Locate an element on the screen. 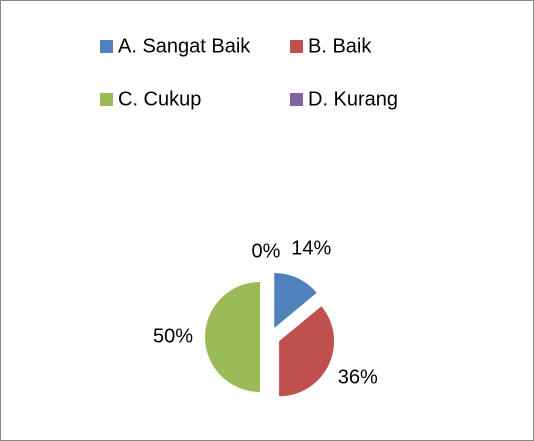 The width and height of the screenshot is (534, 441). data-label: 14% is located at coordinates (311, 249).